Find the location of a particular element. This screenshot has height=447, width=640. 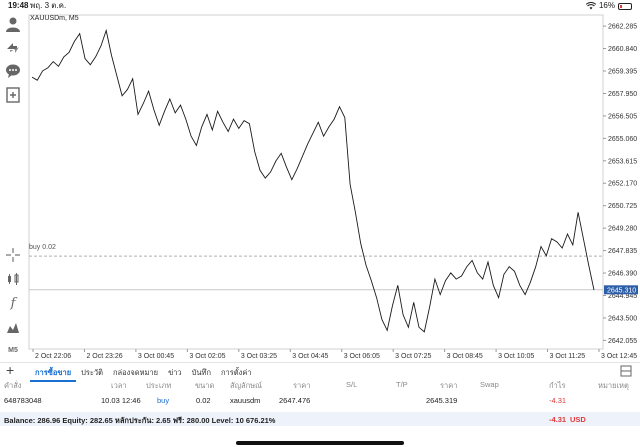

time-tick-label: 3 Oct 11:25 is located at coordinates (568, 356).